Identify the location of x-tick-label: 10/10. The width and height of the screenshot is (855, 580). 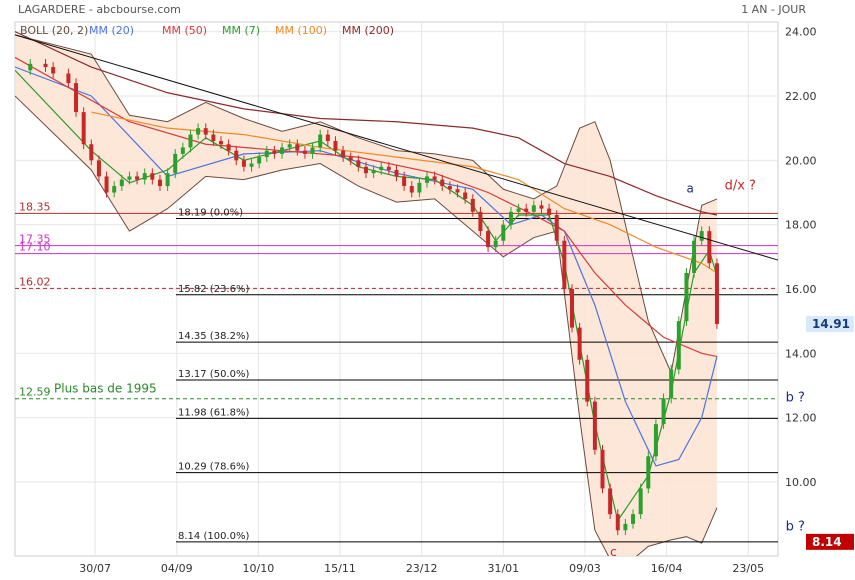
(259, 568).